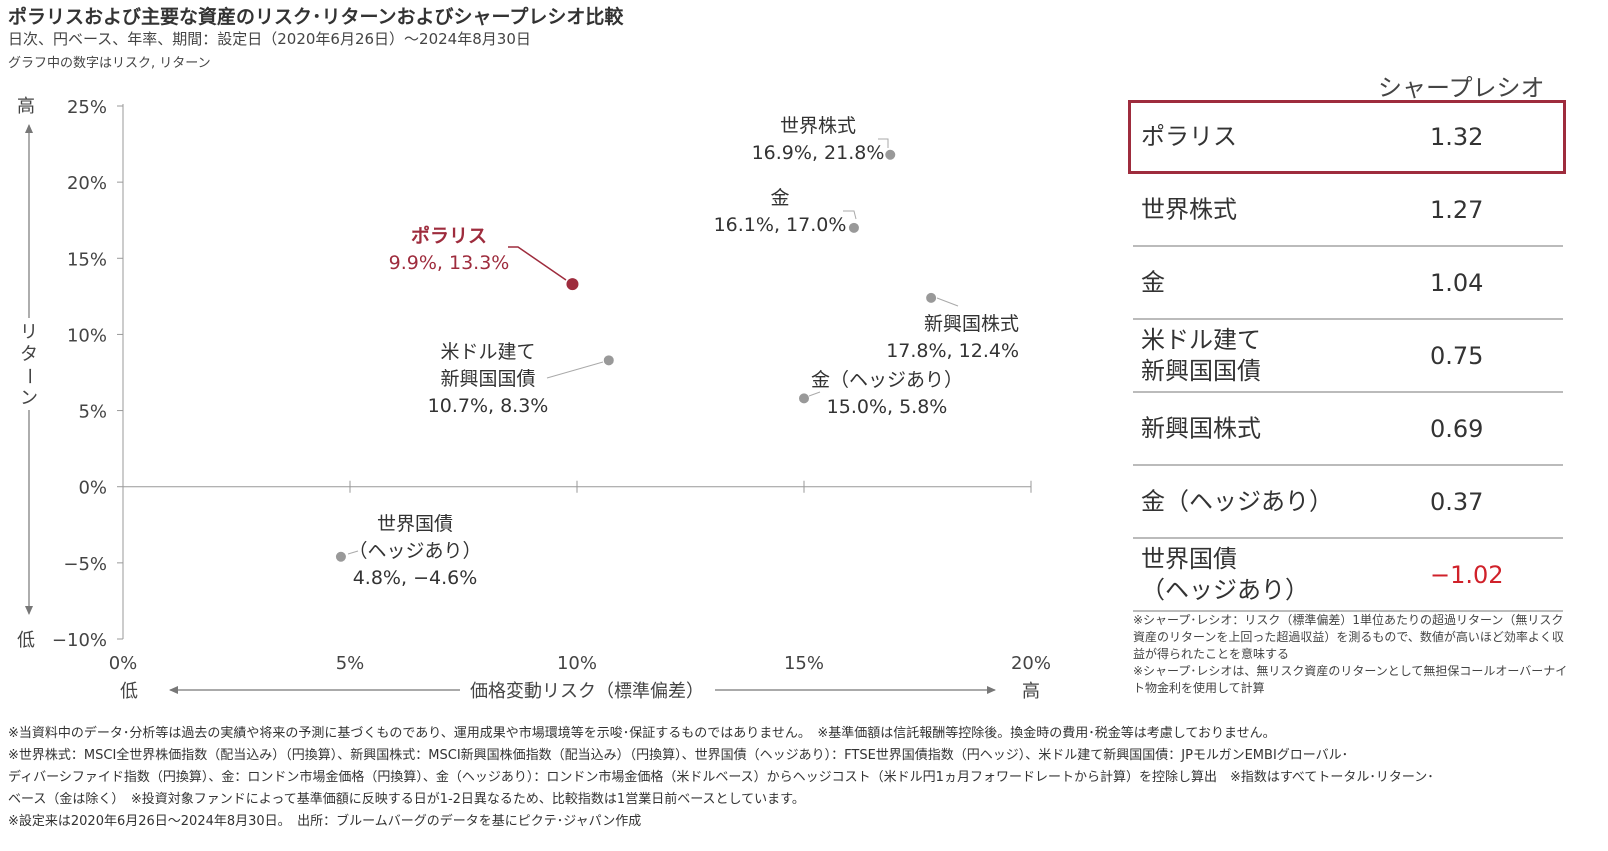 The image size is (1608, 851). I want to click on data-label: 4.8%, −4.6%, so click(415, 578).